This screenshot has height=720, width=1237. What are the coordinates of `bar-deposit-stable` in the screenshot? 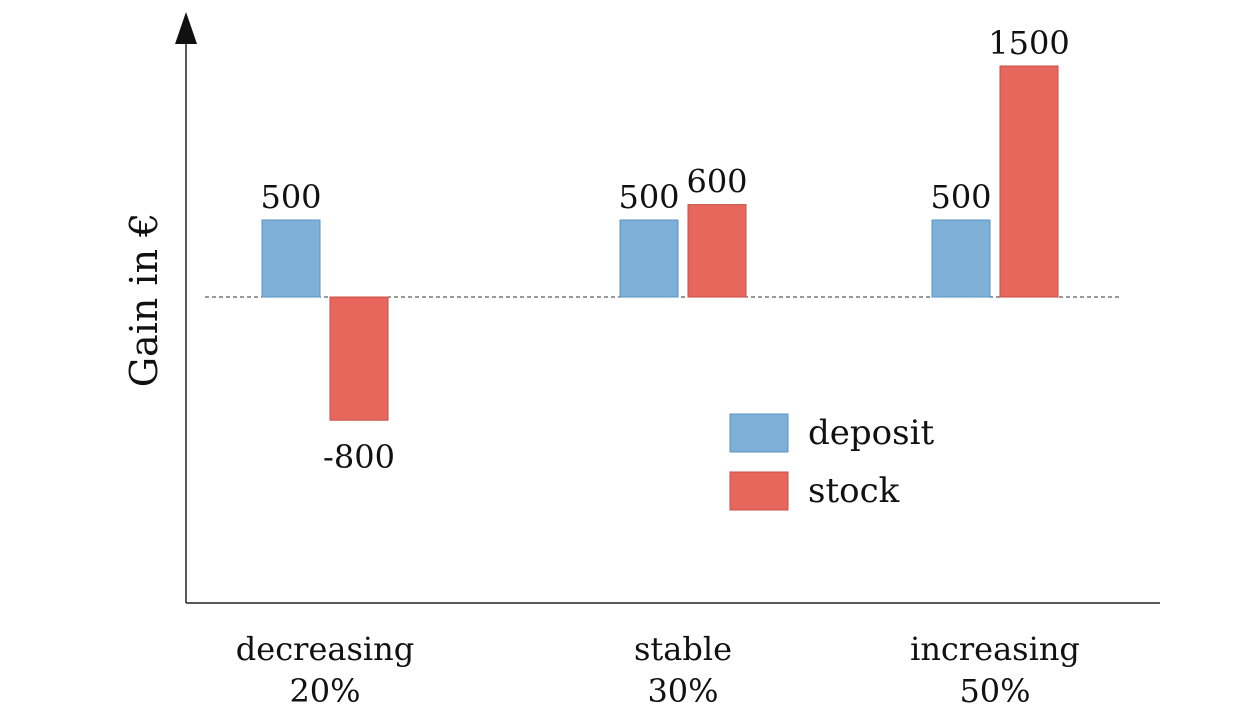 It's located at (649, 258).